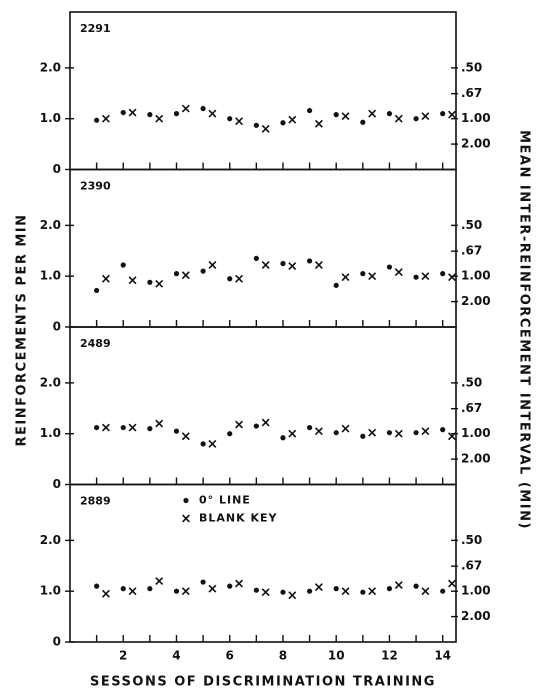 Image resolution: width=542 pixels, height=696 pixels. What do you see at coordinates (283, 656) in the screenshot?
I see `x-tick-label: 8` at bounding box center [283, 656].